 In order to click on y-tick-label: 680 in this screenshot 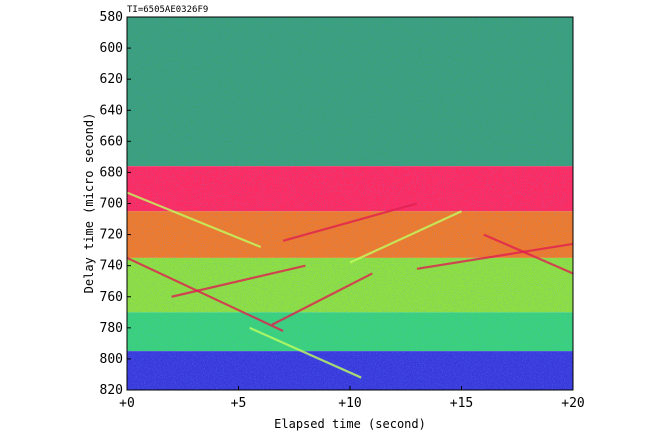, I will do `click(111, 172)`.